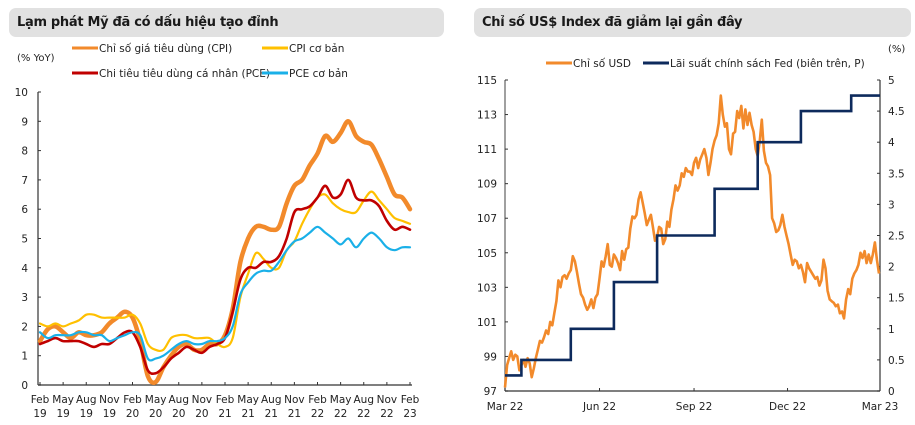  What do you see at coordinates (891, 205) in the screenshot?
I see `right-y-tick-label: 3` at bounding box center [891, 205].